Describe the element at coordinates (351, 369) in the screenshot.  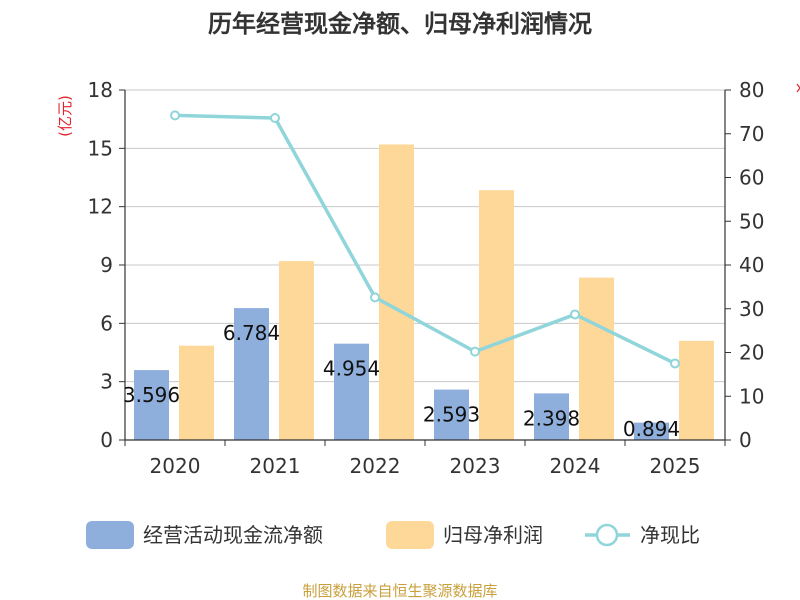
I see `cashflow-data-label: 4.954` at that location.